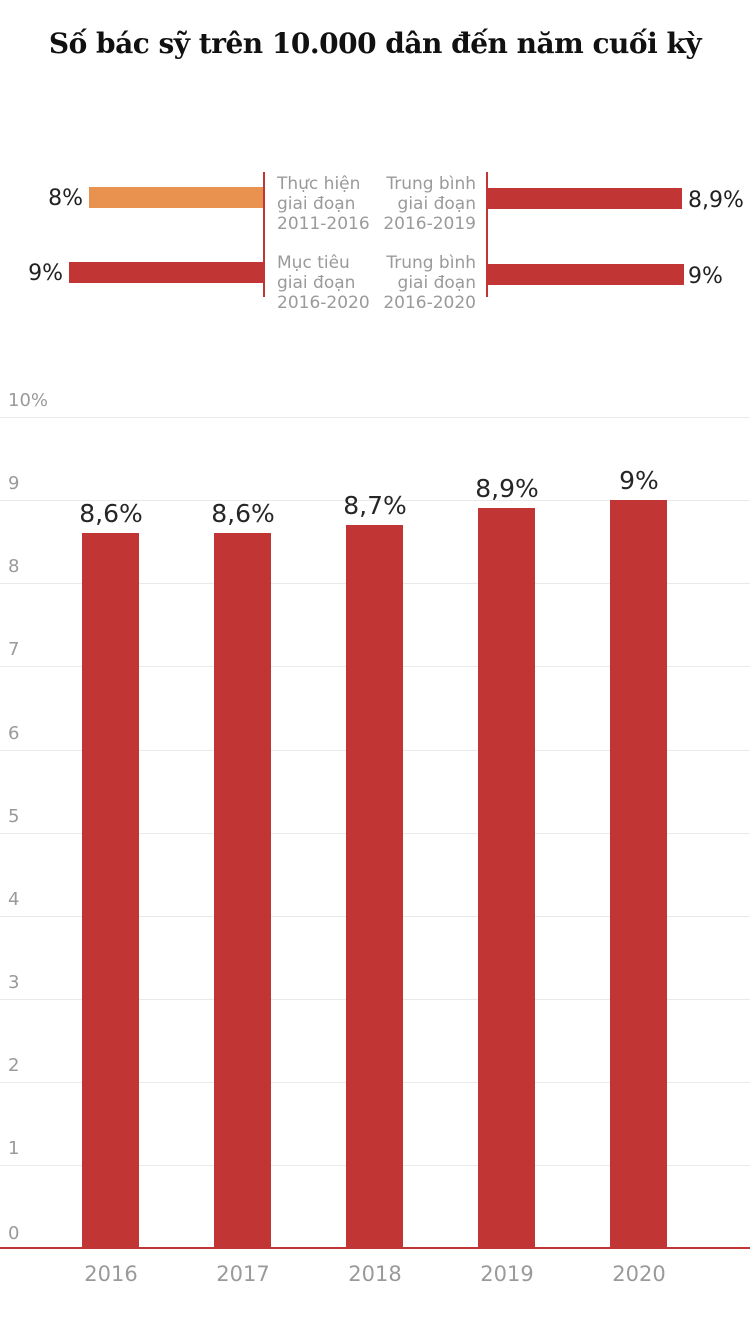 This screenshot has width=750, height=1334. What do you see at coordinates (429, 224) in the screenshot?
I see `legend-label-line: 2016-2019` at bounding box center [429, 224].